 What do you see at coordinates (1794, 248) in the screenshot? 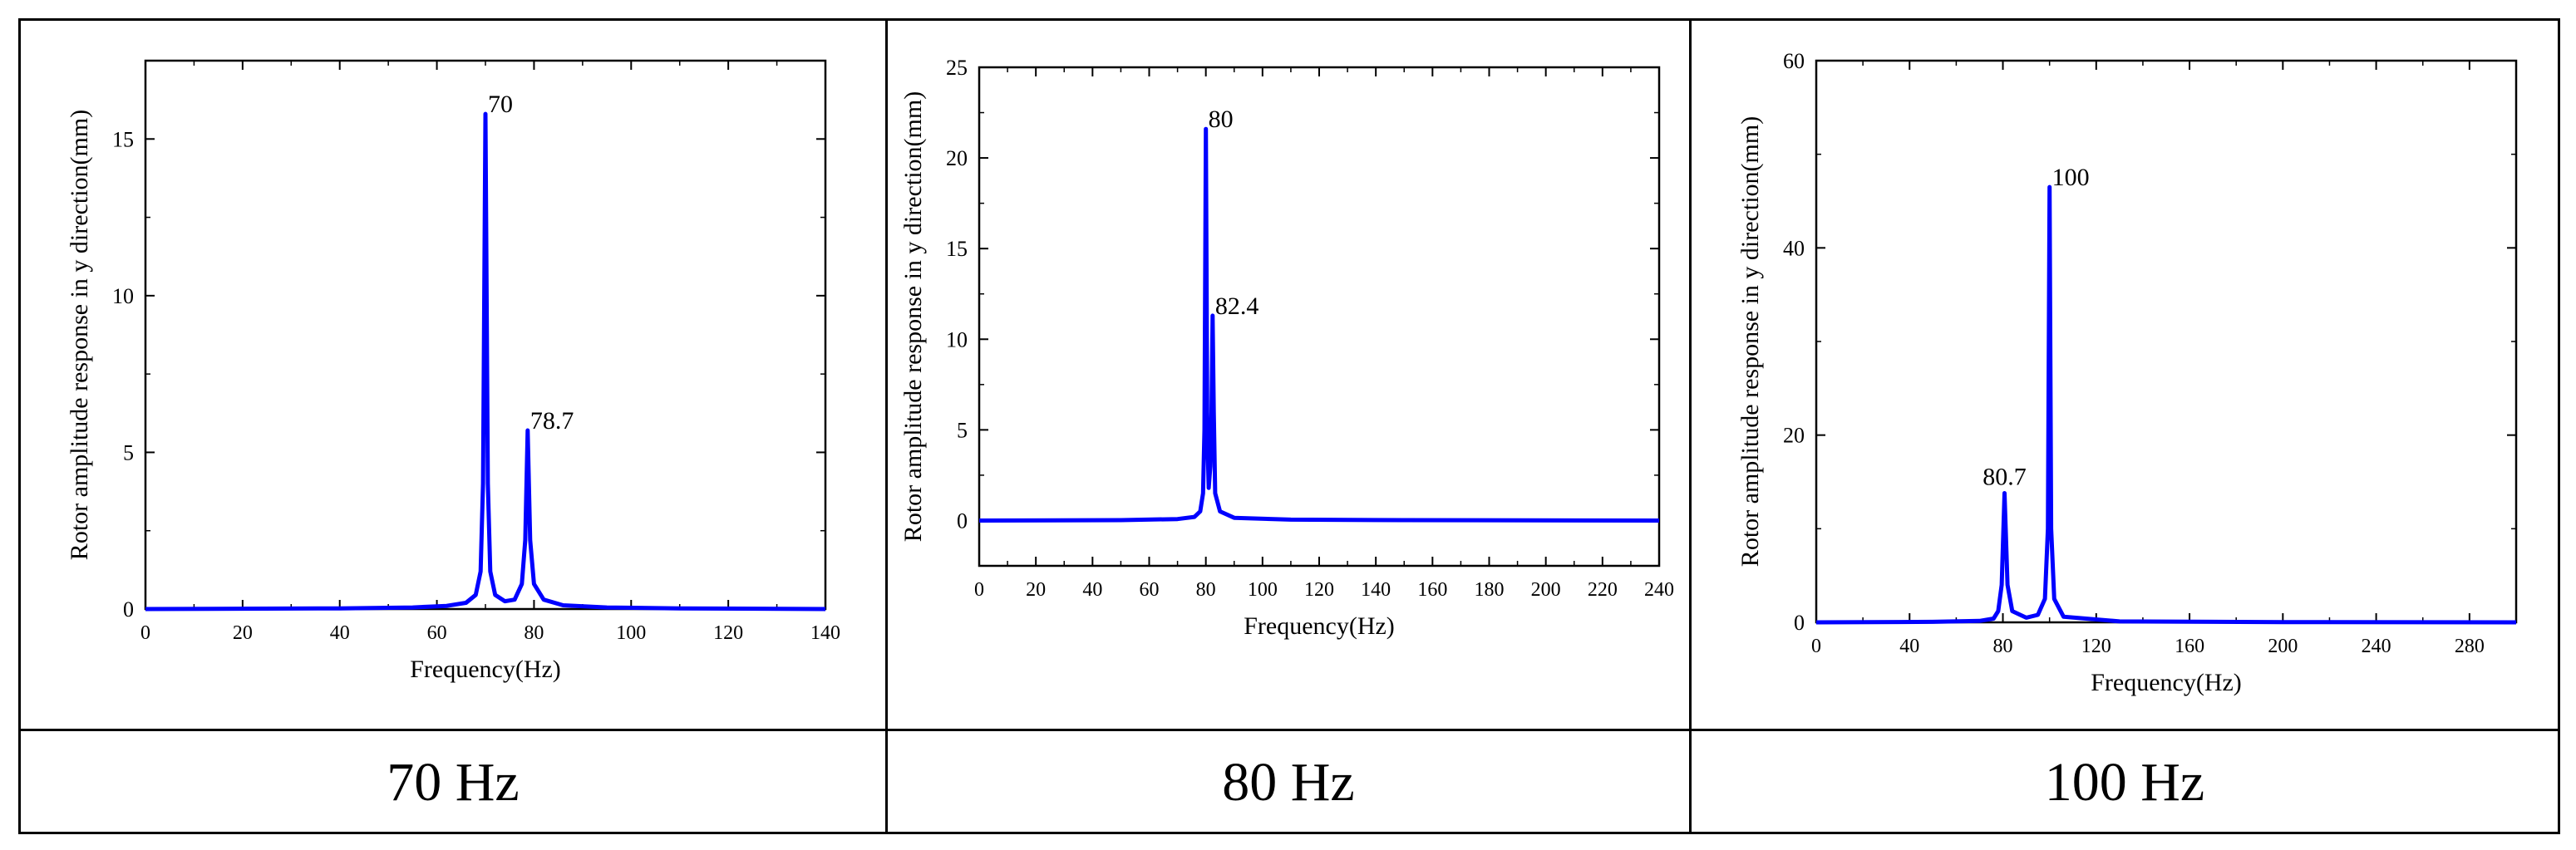
I see `y-tick-label: 40` at bounding box center [1794, 248].